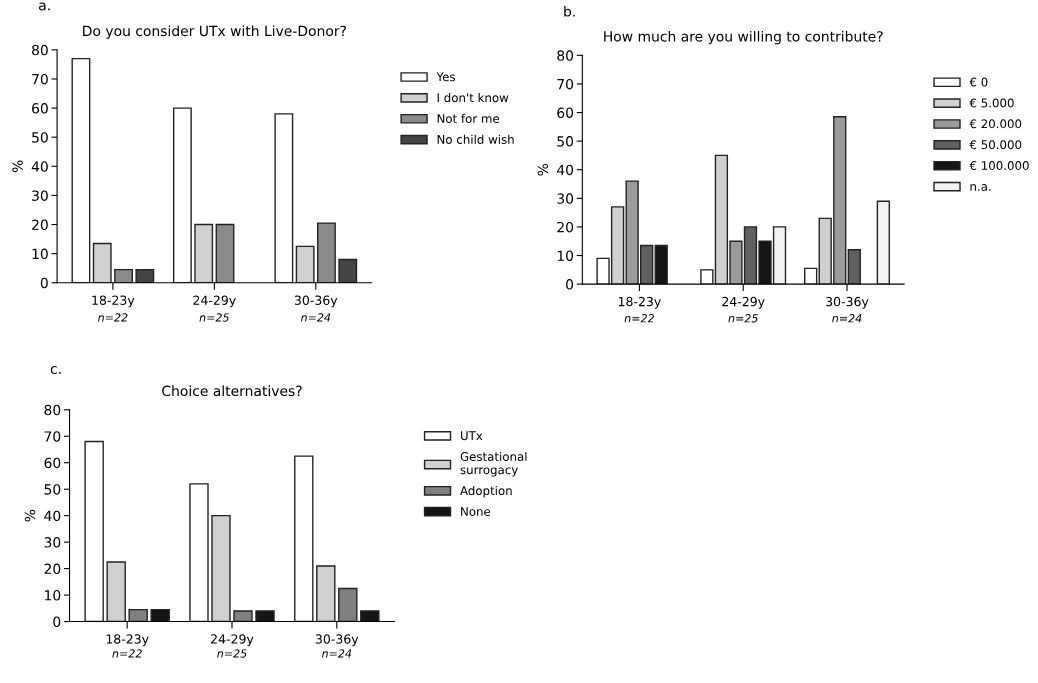  Describe the element at coordinates (999, 166) in the screenshot. I see `legend-label: € 100.000` at that location.